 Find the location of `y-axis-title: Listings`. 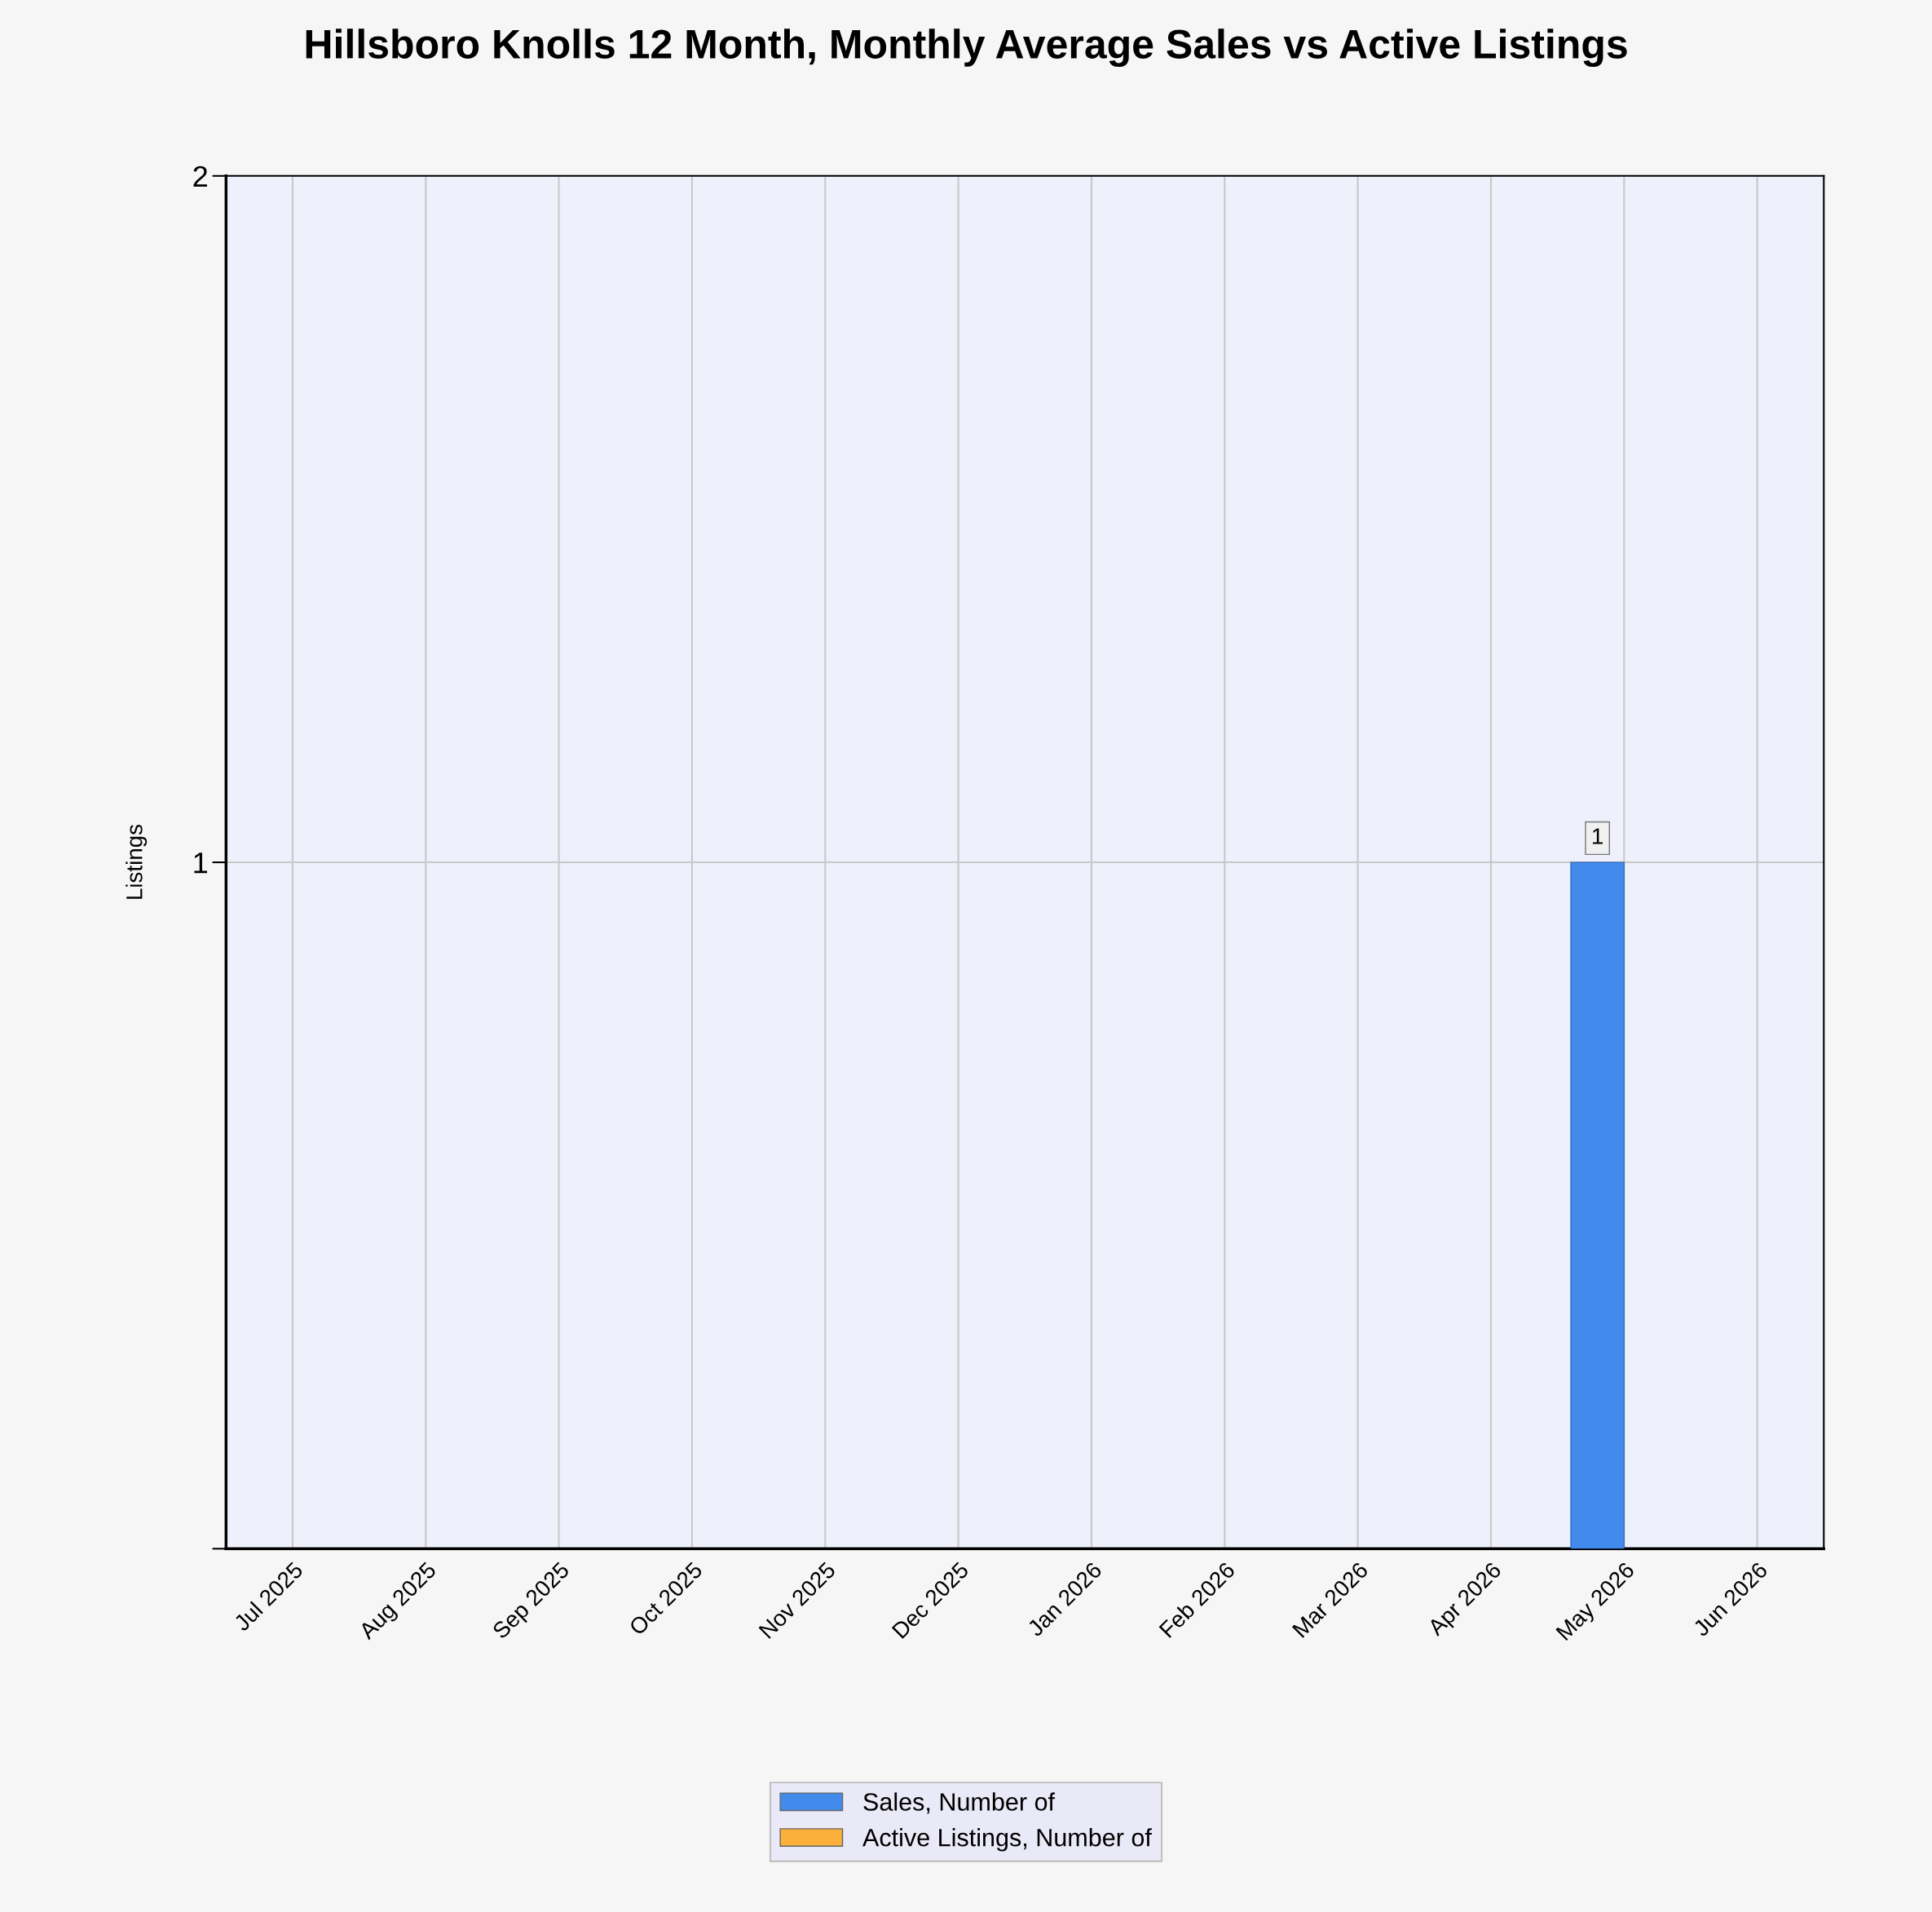

y-axis-title: Listings is located at coordinates (137, 861).